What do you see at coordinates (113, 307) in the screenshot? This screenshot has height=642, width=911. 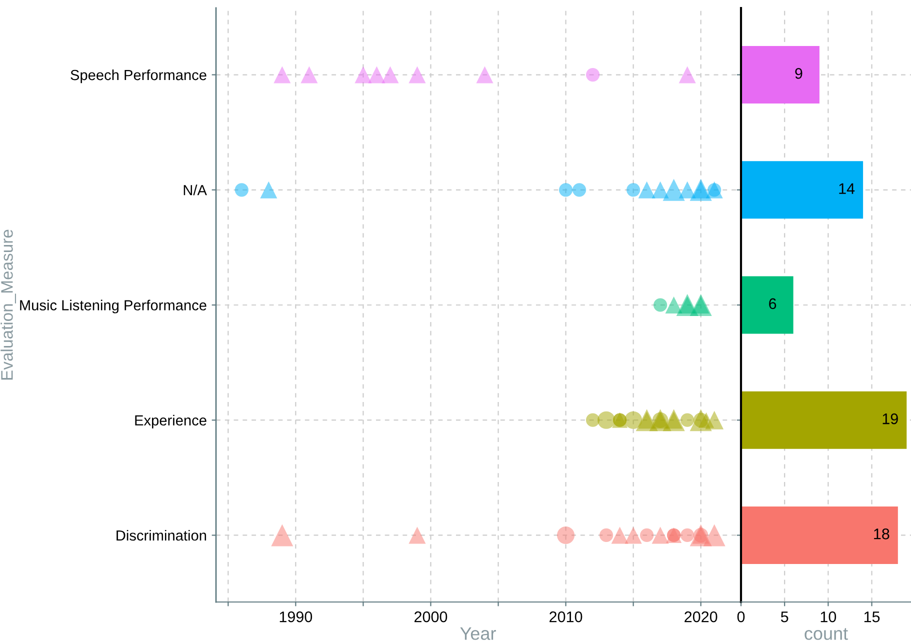 I see `y-tick-label: Music Listening Performance` at bounding box center [113, 307].